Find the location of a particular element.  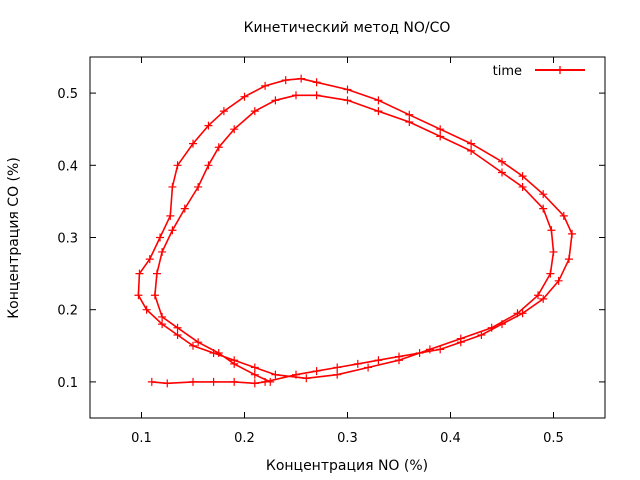

x-tick-label: 0.1 is located at coordinates (141, 438).